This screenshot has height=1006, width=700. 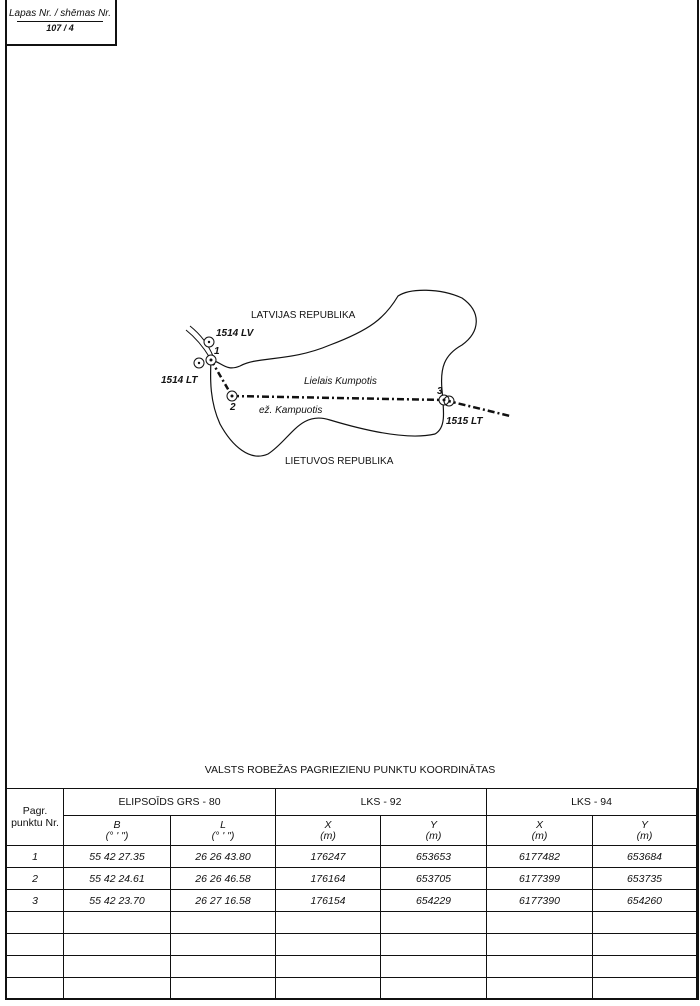 I want to click on table-cell: 176247, so click(x=328, y=856).